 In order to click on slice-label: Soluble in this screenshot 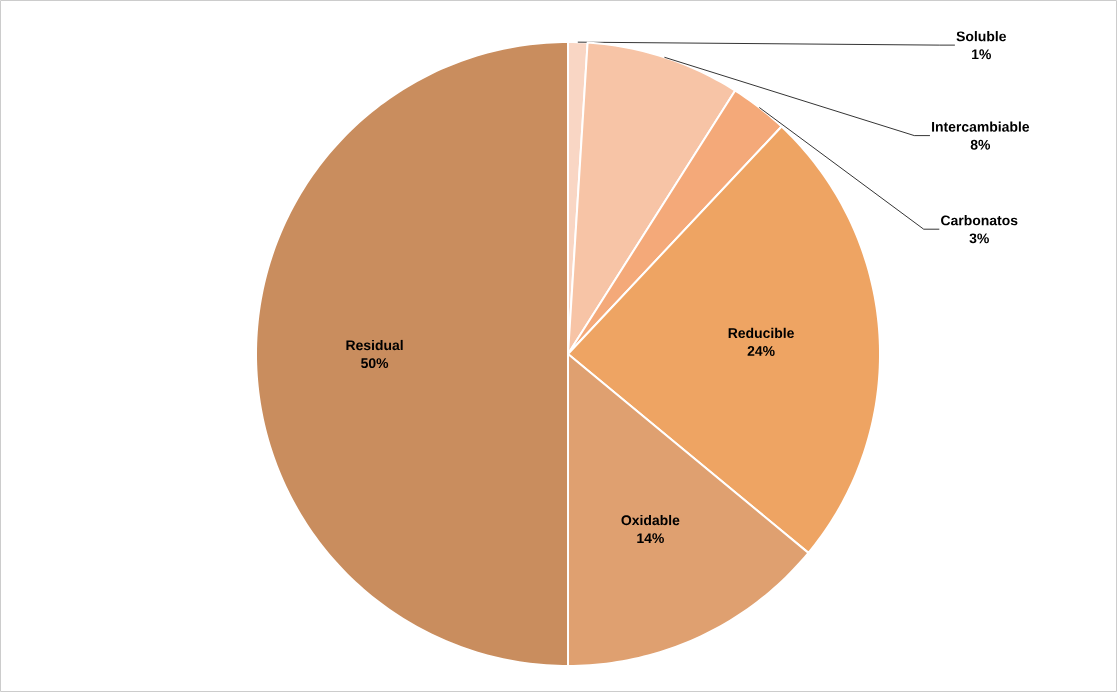, I will do `click(981, 36)`.